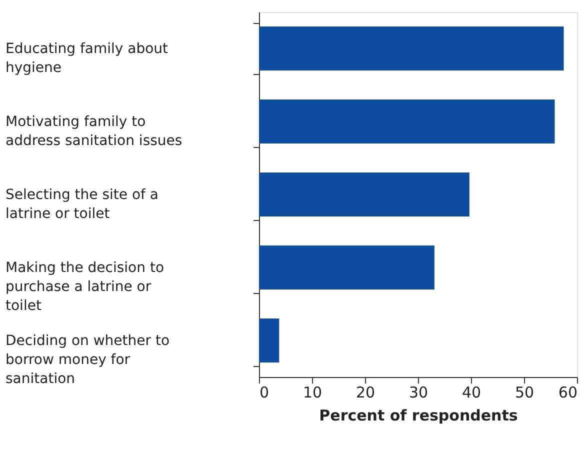 This screenshot has height=451, width=587. I want to click on x-tick-label: 10, so click(312, 393).